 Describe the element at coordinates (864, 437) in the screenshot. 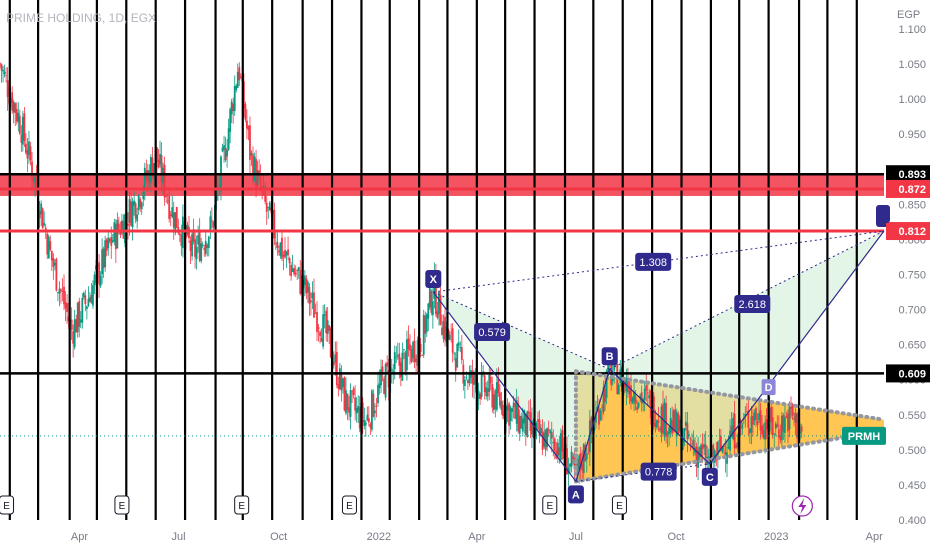

I see `symbol-tag-label: PRMH` at that location.